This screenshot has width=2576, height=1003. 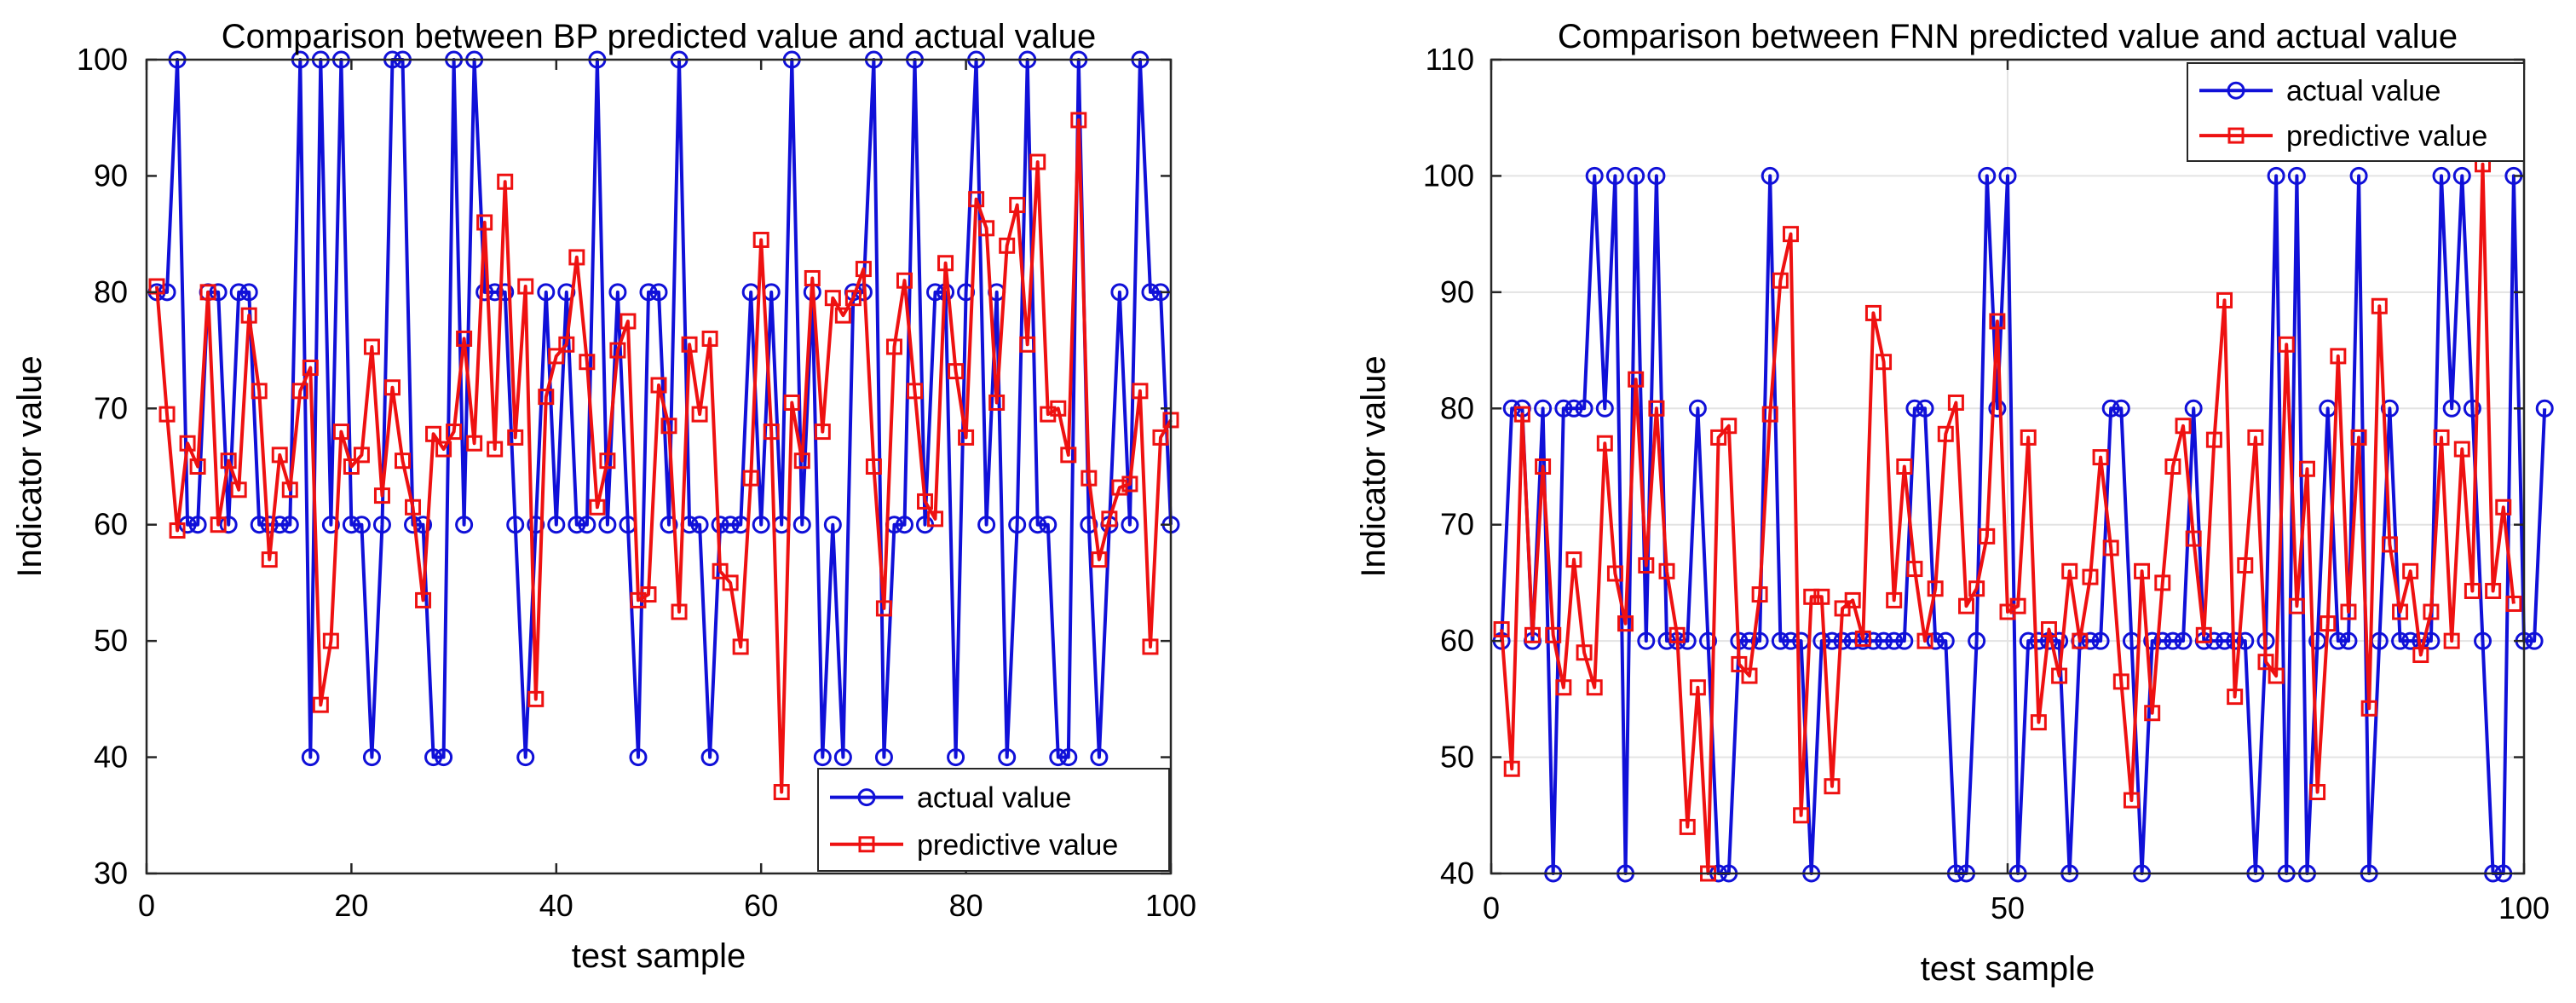 What do you see at coordinates (111, 175) in the screenshot?
I see `y-tick-label: 90` at bounding box center [111, 175].